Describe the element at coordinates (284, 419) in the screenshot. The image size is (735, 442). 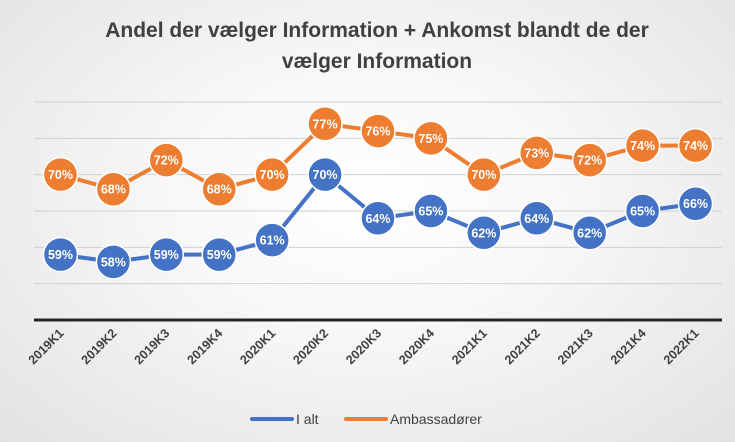
I see `legend-item-i-alt: I alt` at that location.